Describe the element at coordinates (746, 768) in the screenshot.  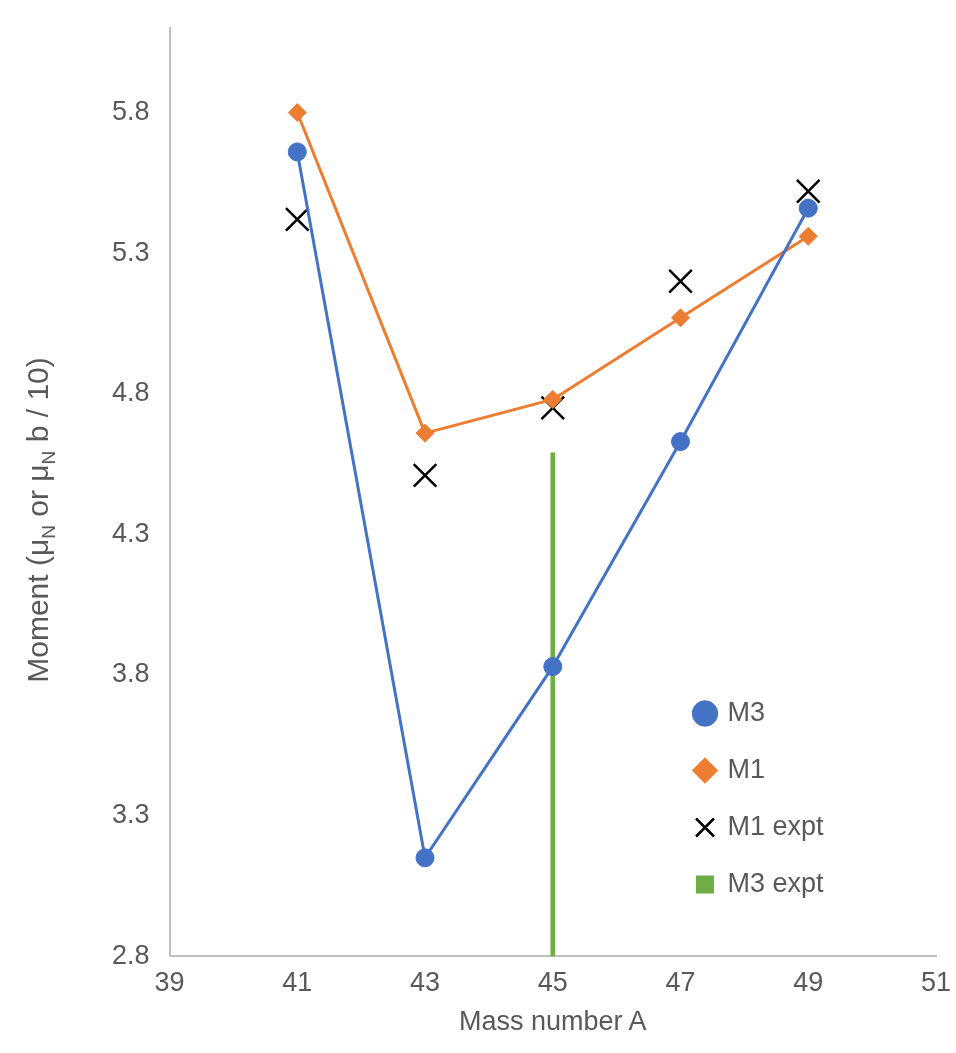
I see `legend-label: M1` at that location.